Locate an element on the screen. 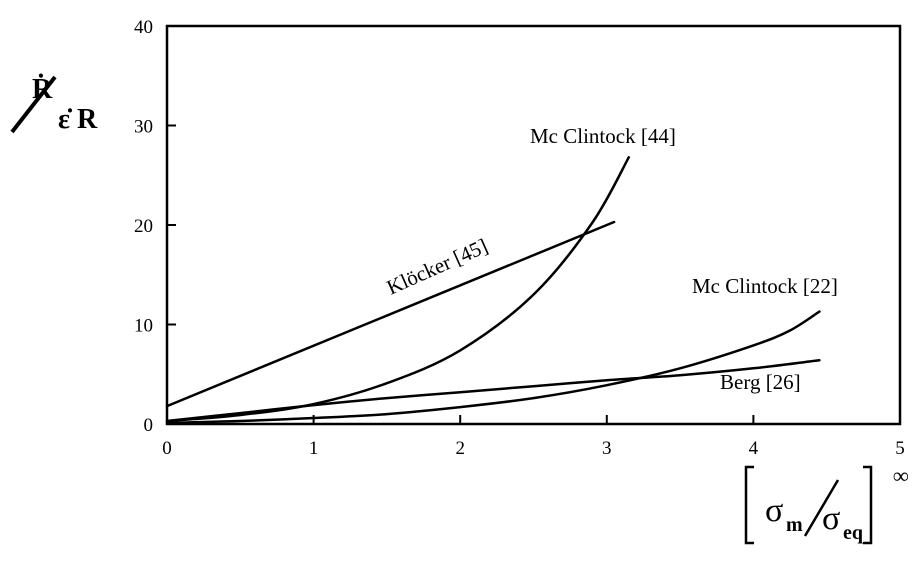 The width and height of the screenshot is (913, 569). x-label-denominator-sub: eq is located at coordinates (853, 533).